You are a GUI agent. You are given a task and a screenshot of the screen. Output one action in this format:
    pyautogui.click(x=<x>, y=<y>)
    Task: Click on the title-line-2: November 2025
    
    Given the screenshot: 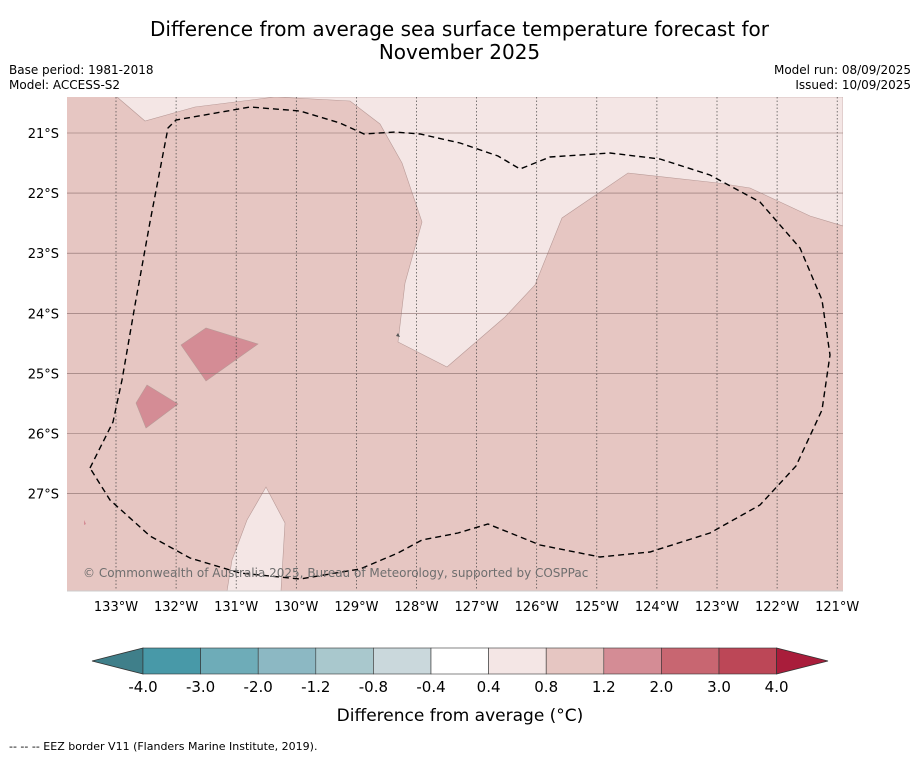 What is the action you would take?
    pyautogui.click(x=459, y=52)
    